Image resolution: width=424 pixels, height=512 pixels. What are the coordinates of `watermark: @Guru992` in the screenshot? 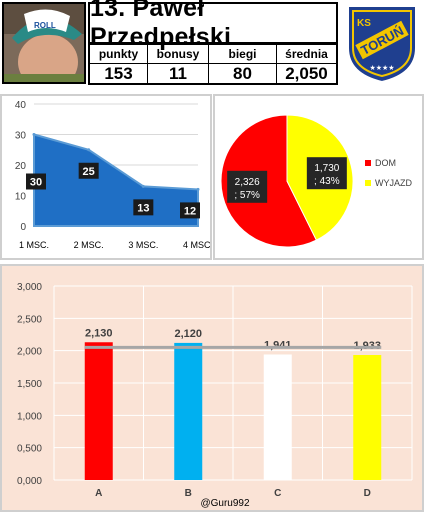 It's located at (225, 503).